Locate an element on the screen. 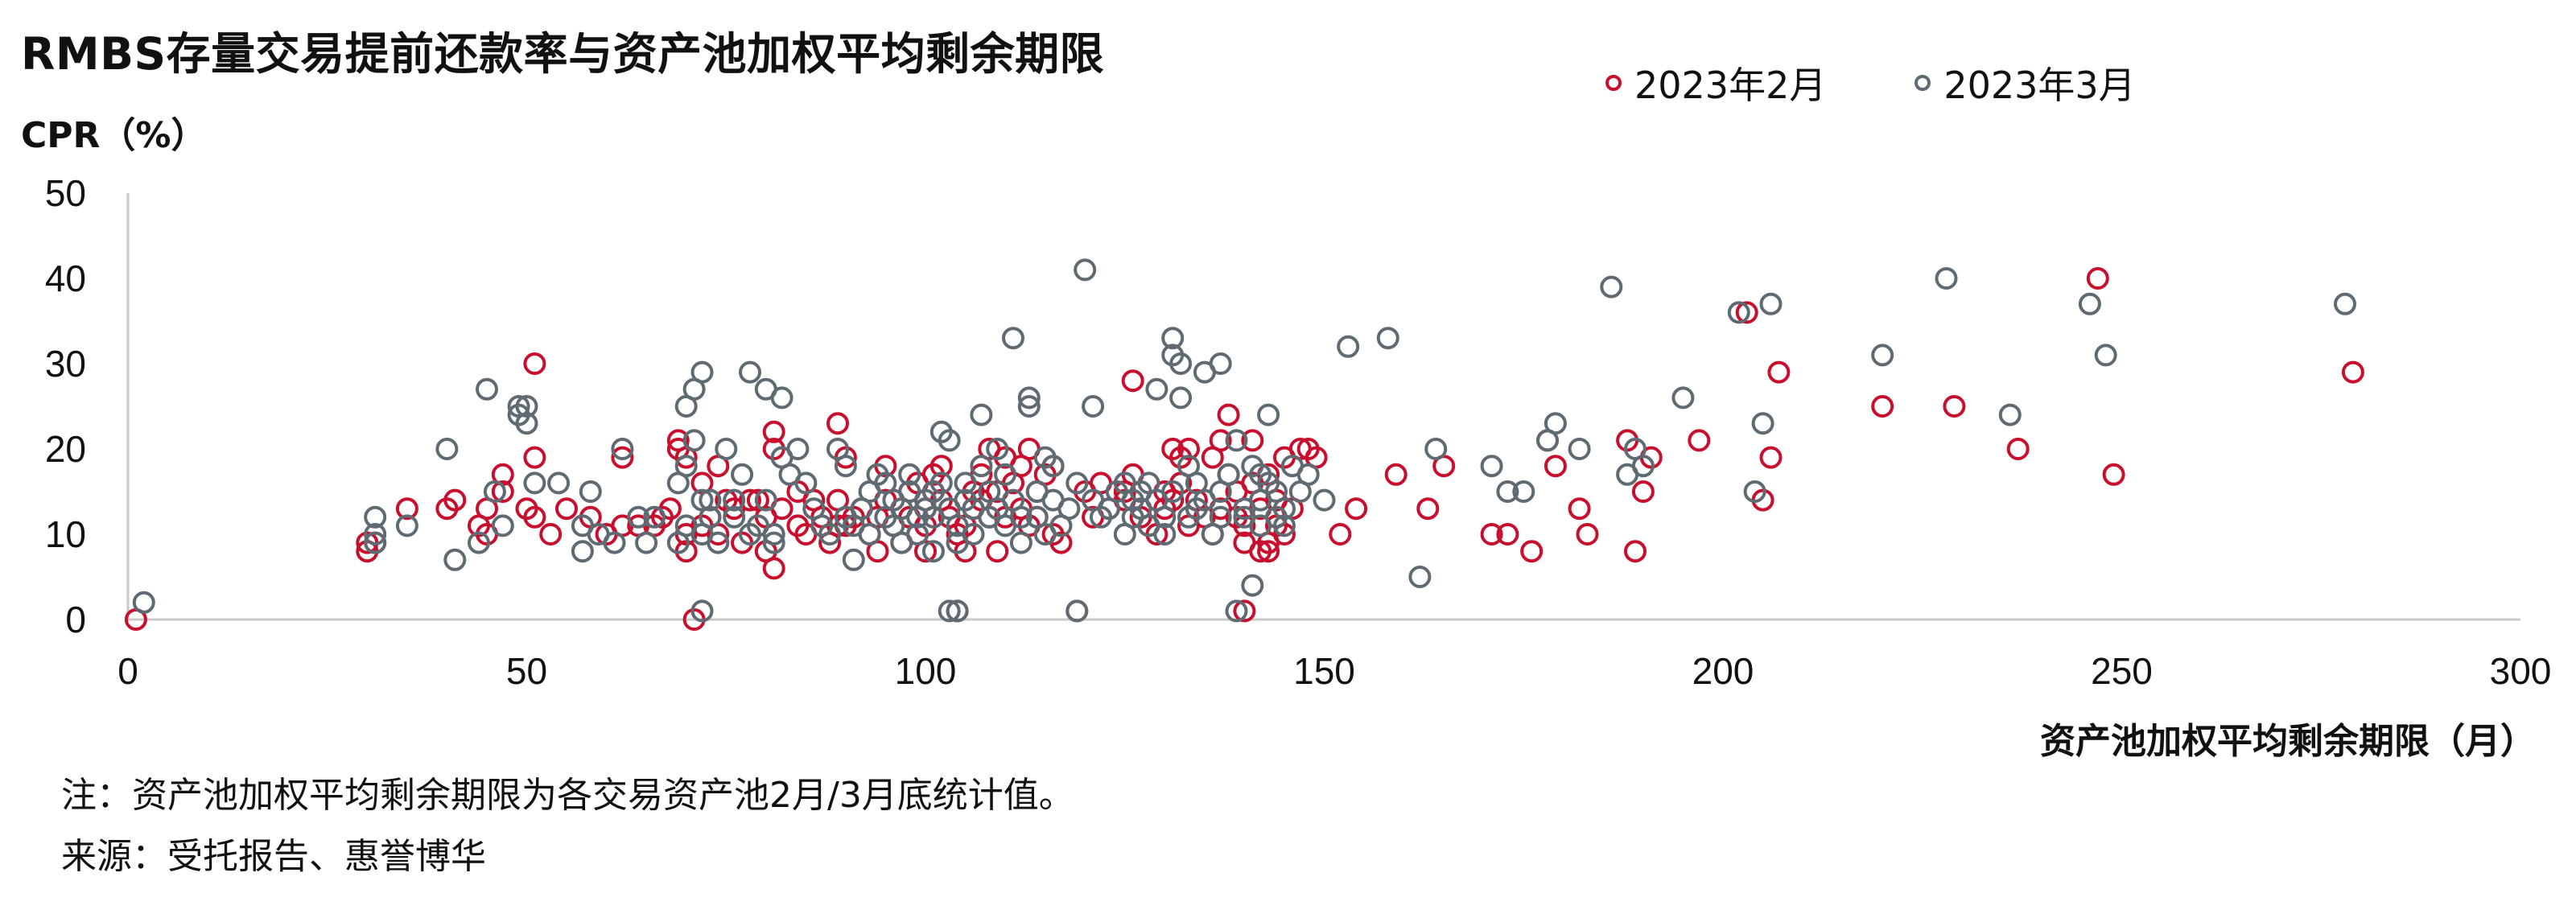  y-tick-label: 30 is located at coordinates (65, 364).